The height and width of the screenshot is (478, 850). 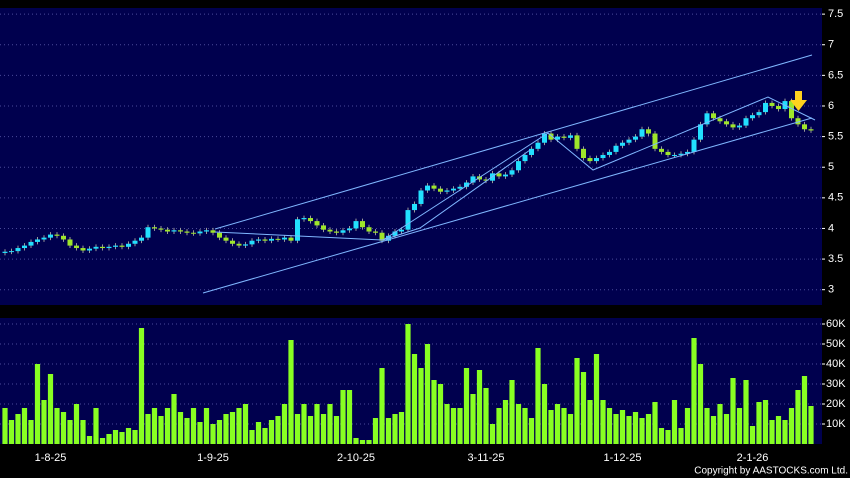 What do you see at coordinates (623, 458) in the screenshot?
I see `x-tick-label: 1-12-25` at bounding box center [623, 458].